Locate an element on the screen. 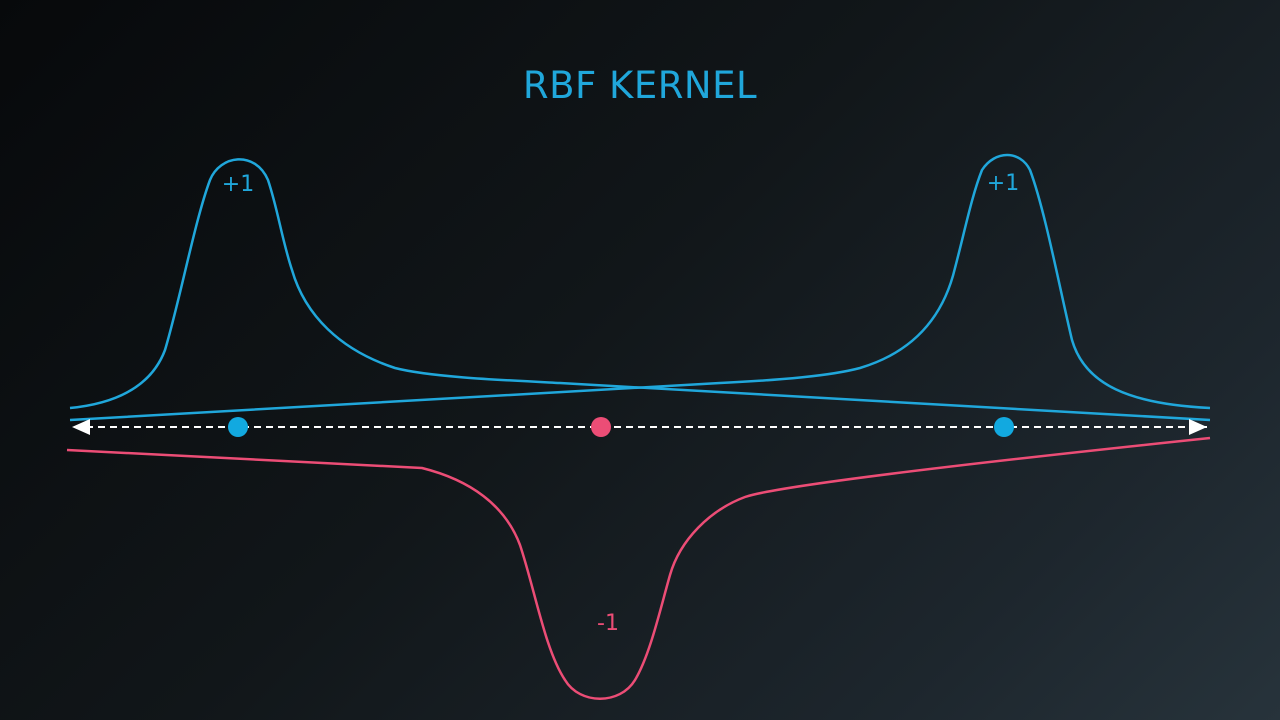 Image resolution: width=1280 pixels, height=720 pixels. data-point-negative-center is located at coordinates (601, 427).